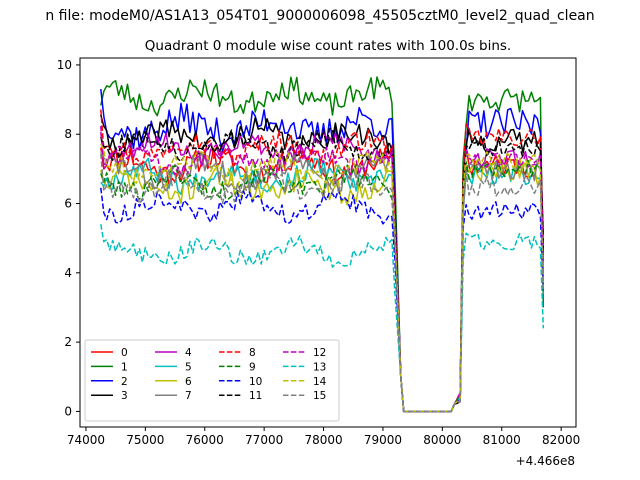 The height and width of the screenshot is (480, 640). Describe the element at coordinates (68, 411) in the screenshot. I see `y-tick-label: 0` at that location.